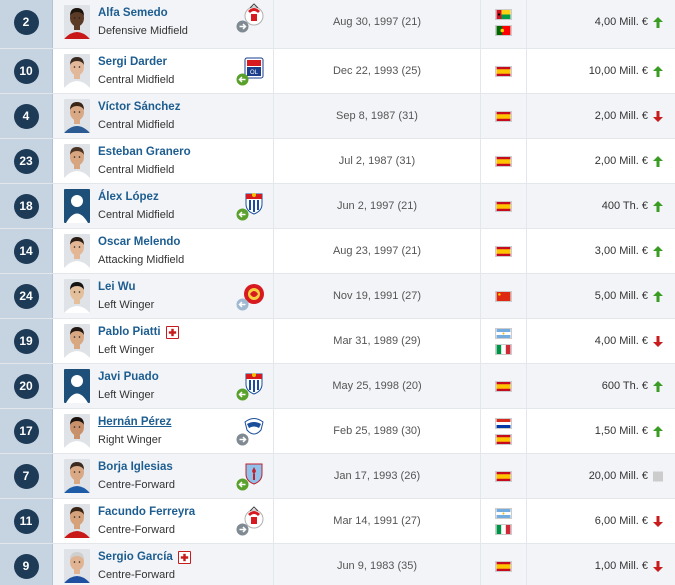 The image size is (675, 585). I want to click on club-celta-crest, so click(254, 476).